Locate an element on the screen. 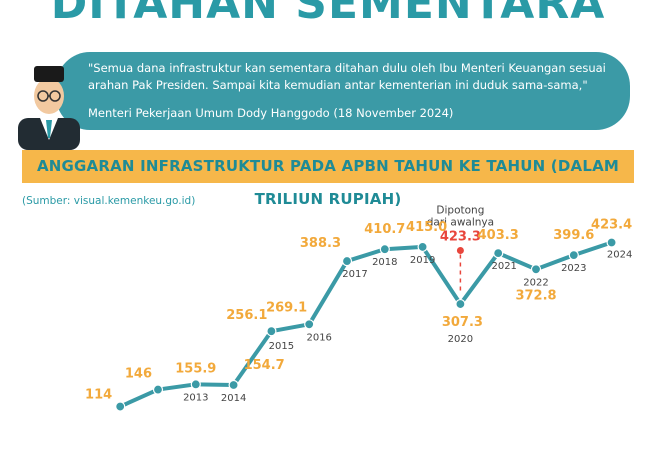 This screenshot has height=450, width=656. minister-avatar-icon is located at coordinates (49, 108).